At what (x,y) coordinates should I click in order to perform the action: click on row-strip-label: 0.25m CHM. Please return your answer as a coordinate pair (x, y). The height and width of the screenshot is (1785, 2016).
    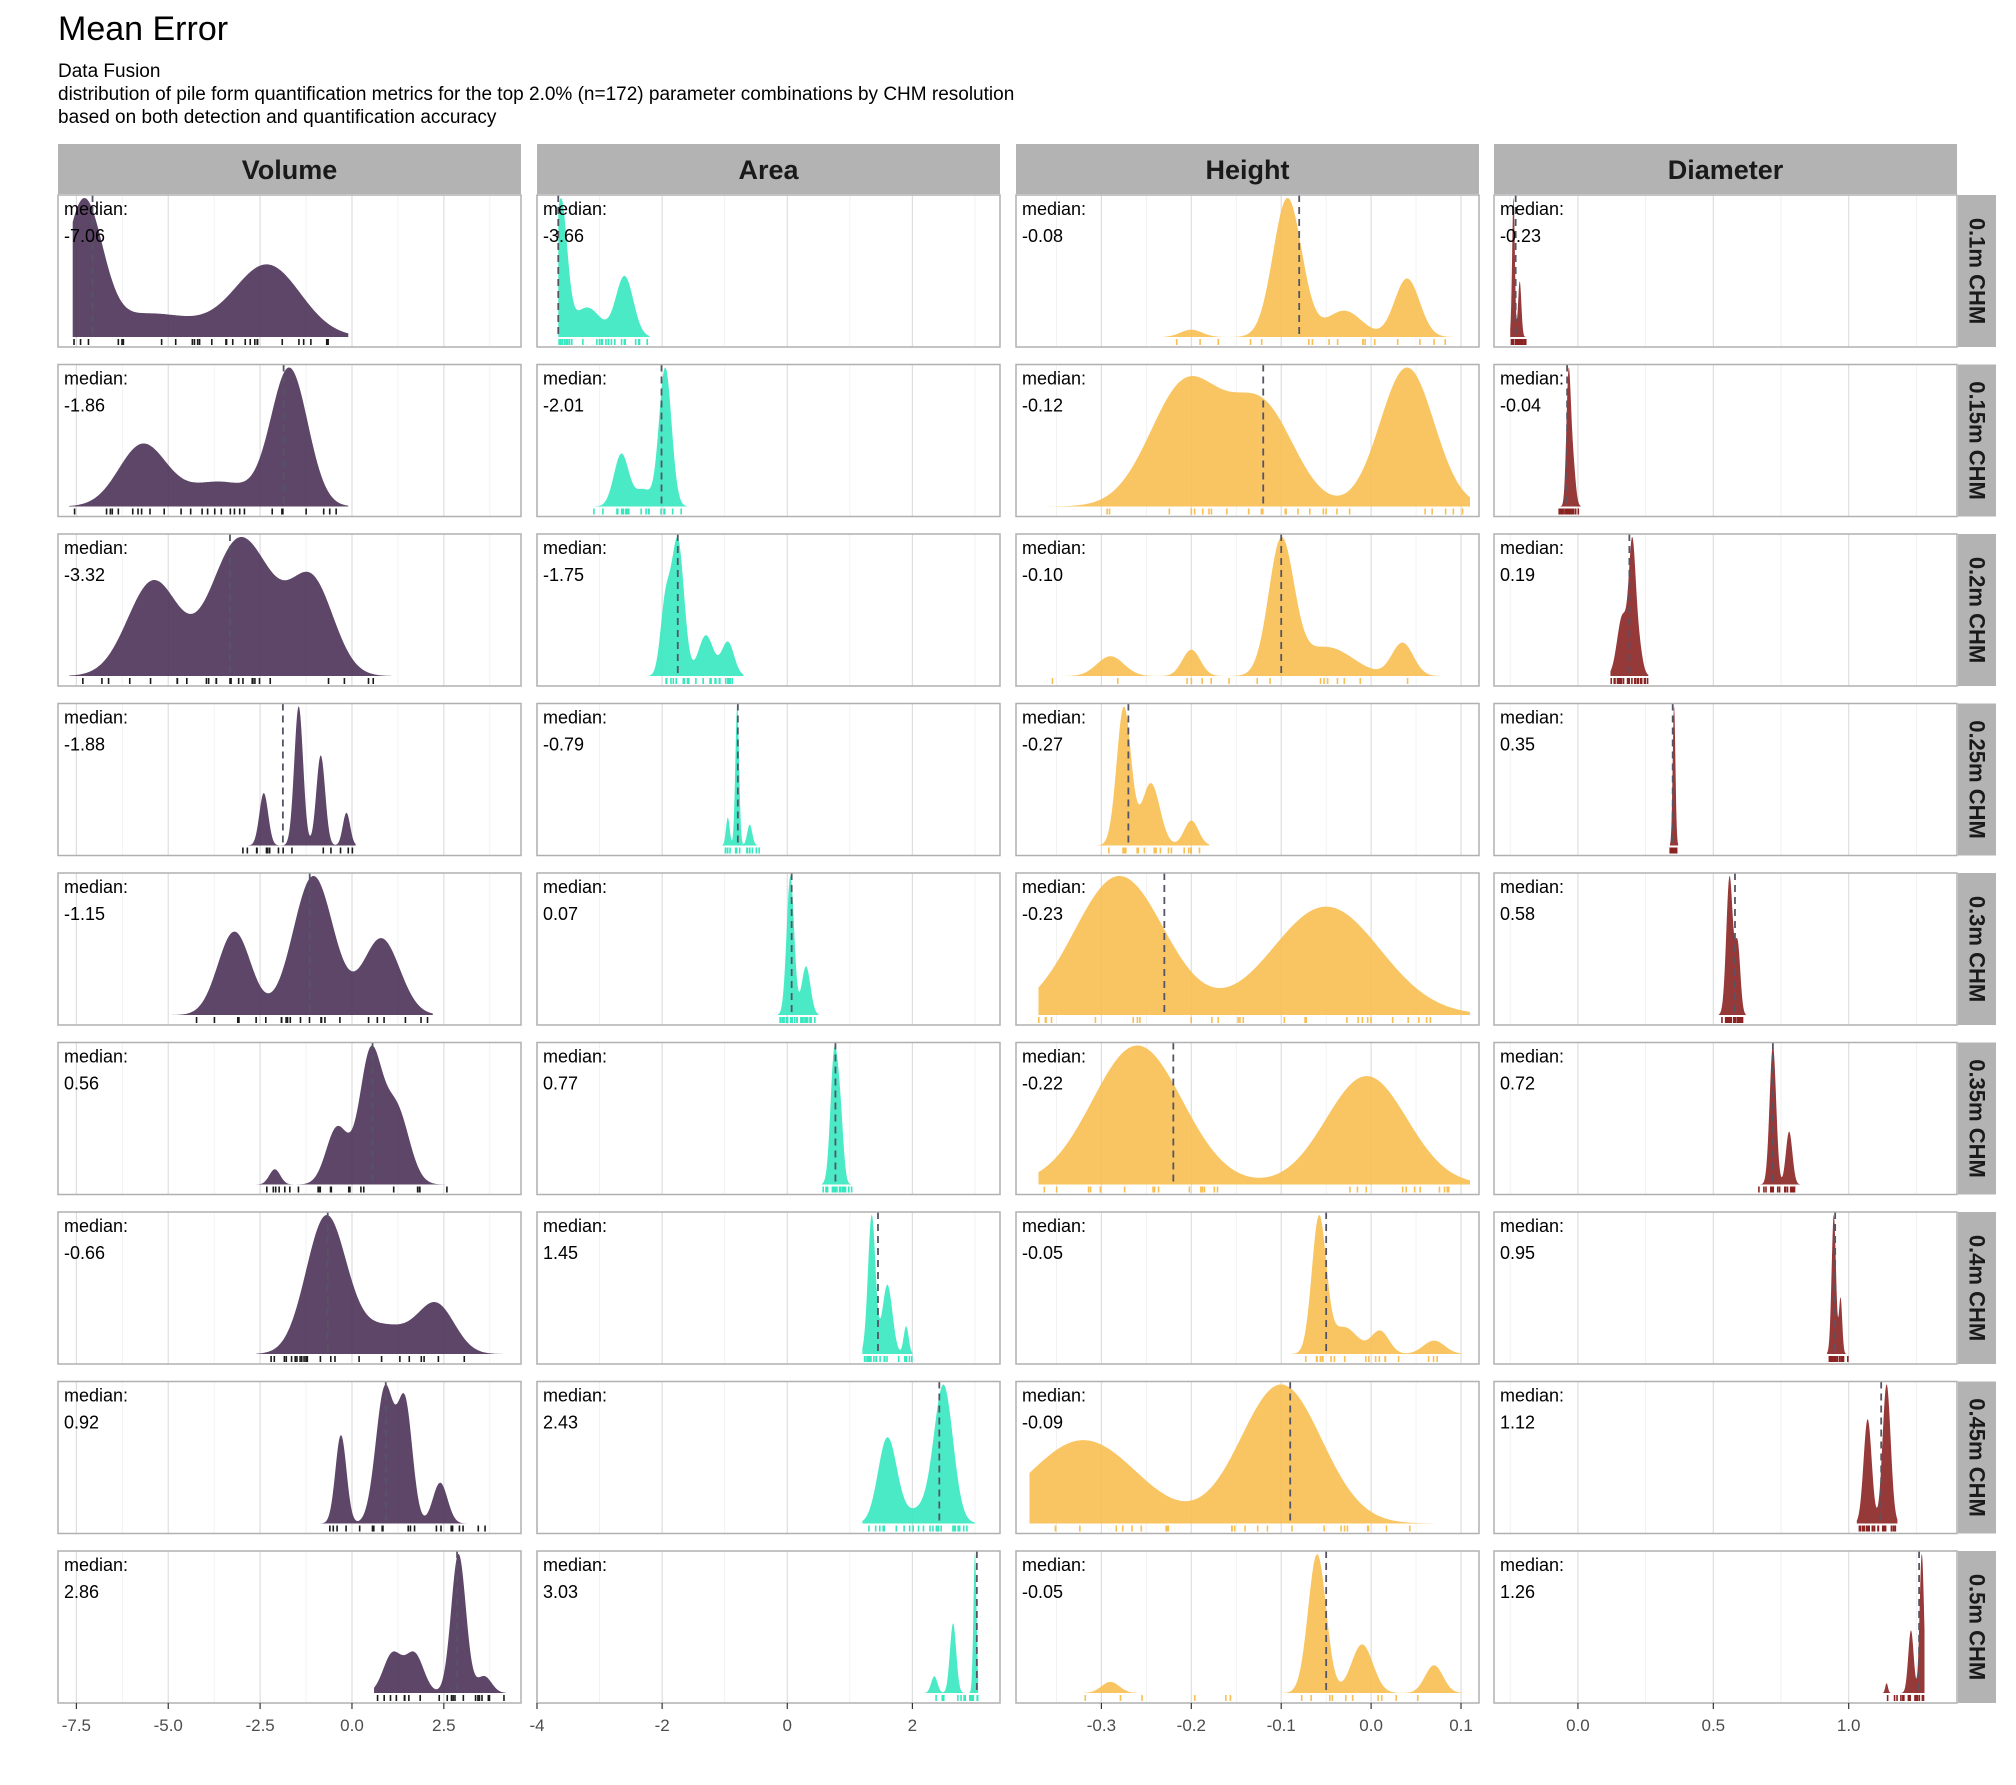
    Looking at the image, I should click on (1977, 779).